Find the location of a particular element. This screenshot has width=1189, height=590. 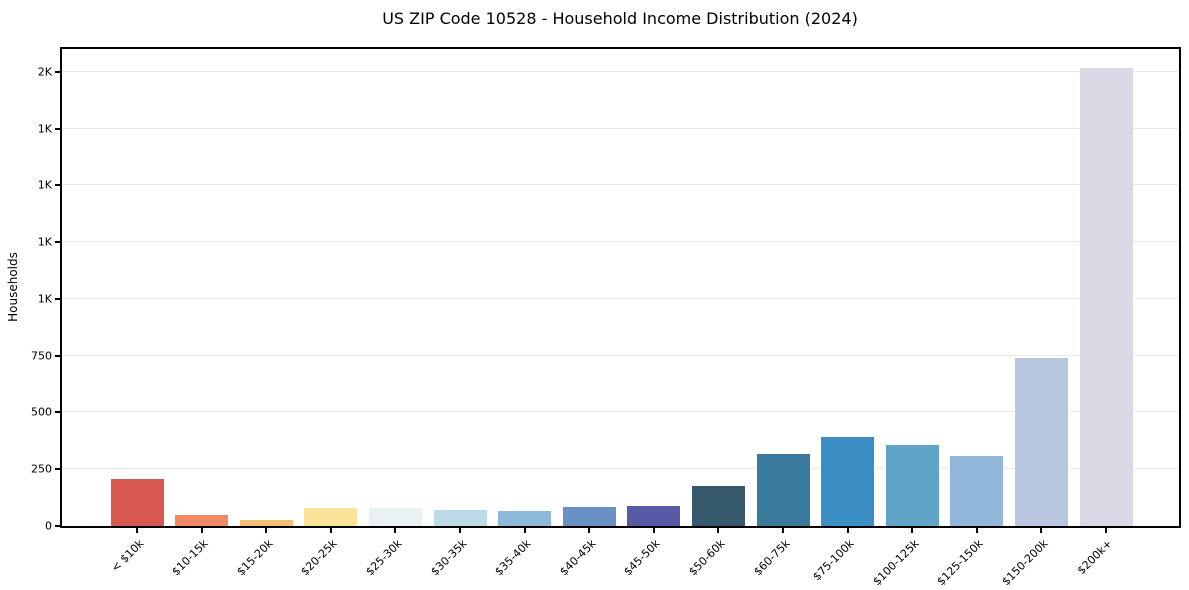

y-tick-label: 0 is located at coordinates (48, 526).